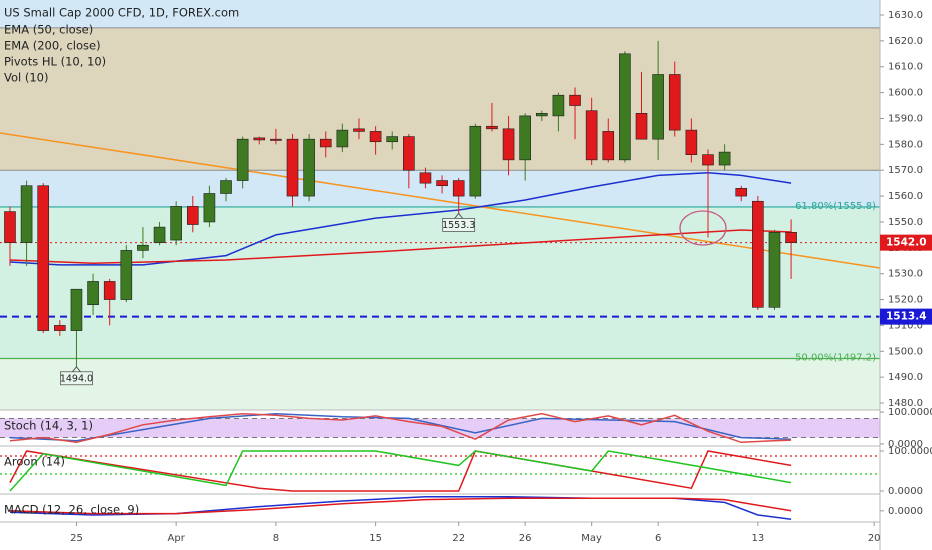  I want to click on pivot-label: 1553.3, so click(458, 225).